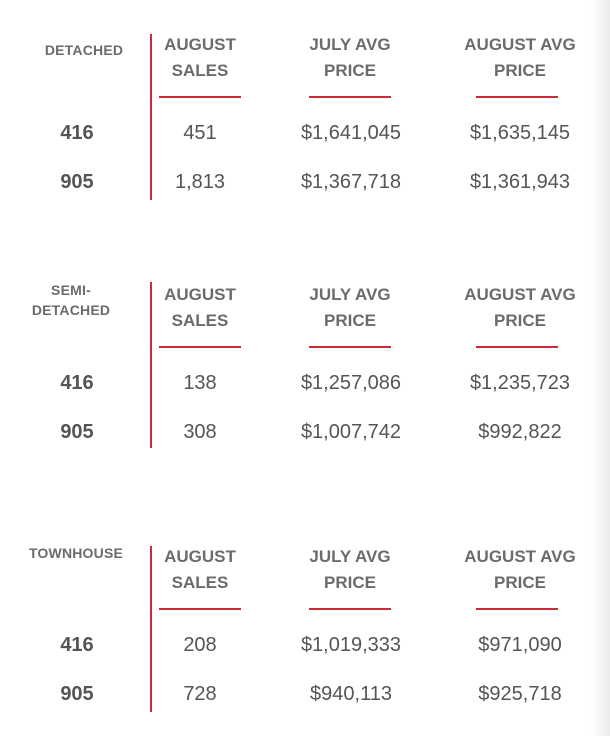  Describe the element at coordinates (76, 553) in the screenshot. I see `section-label: TOWNHOUSE` at that location.